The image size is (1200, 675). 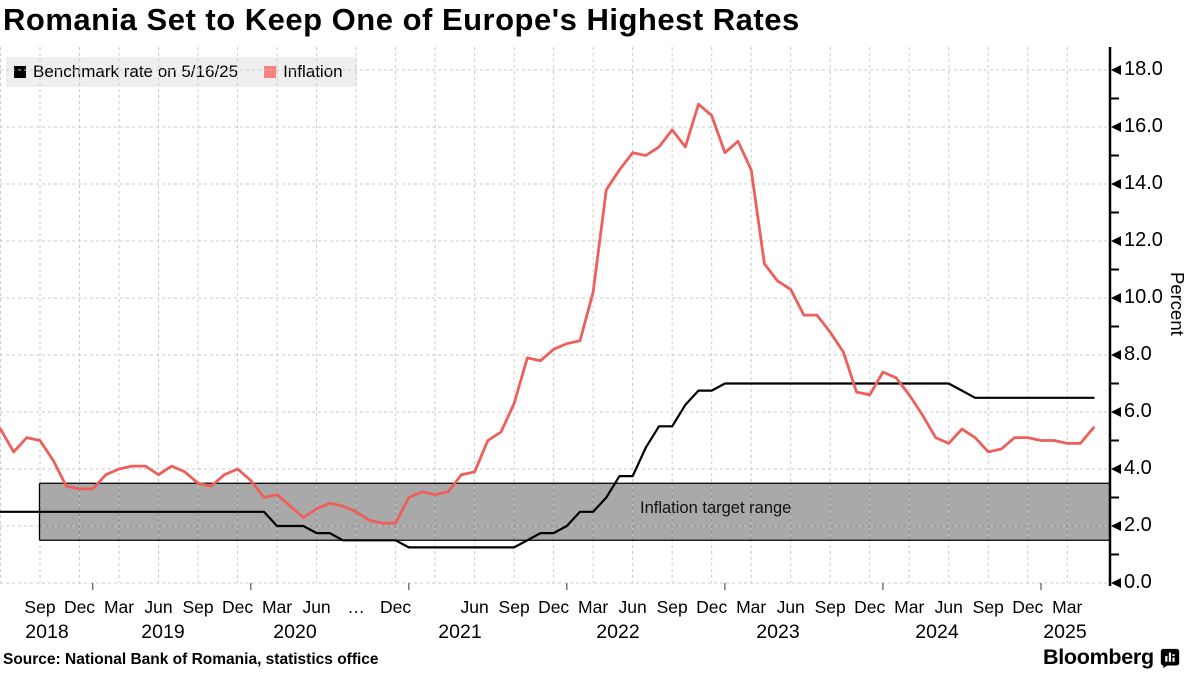 What do you see at coordinates (1169, 658) in the screenshot?
I see `bloomberg-logo-icon` at bounding box center [1169, 658].